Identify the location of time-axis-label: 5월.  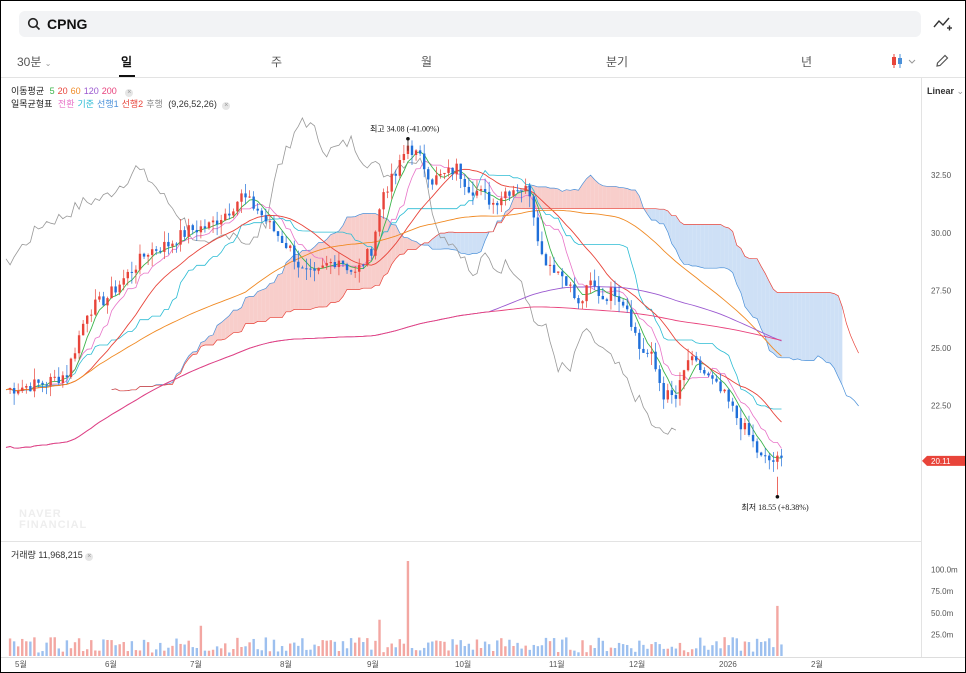
(21, 664).